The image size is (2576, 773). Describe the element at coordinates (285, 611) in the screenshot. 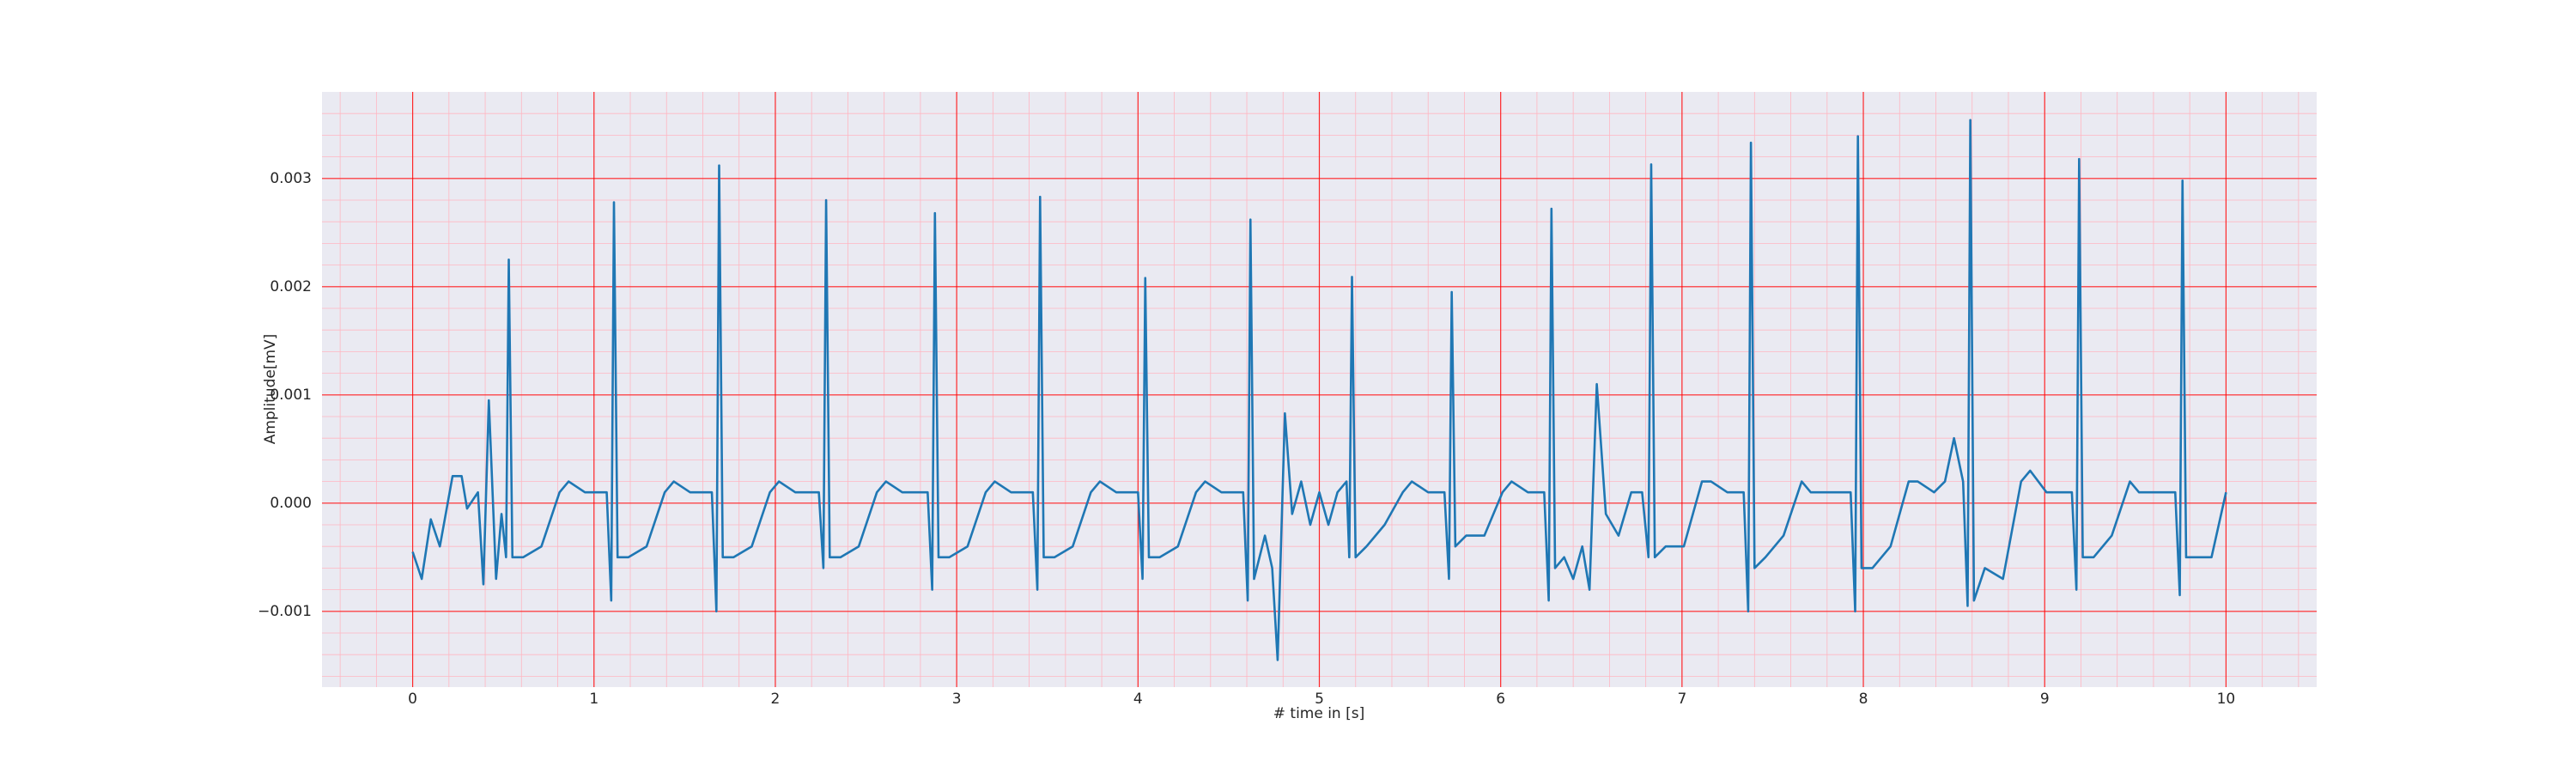

I see `y-tick-label: −0.001` at that location.